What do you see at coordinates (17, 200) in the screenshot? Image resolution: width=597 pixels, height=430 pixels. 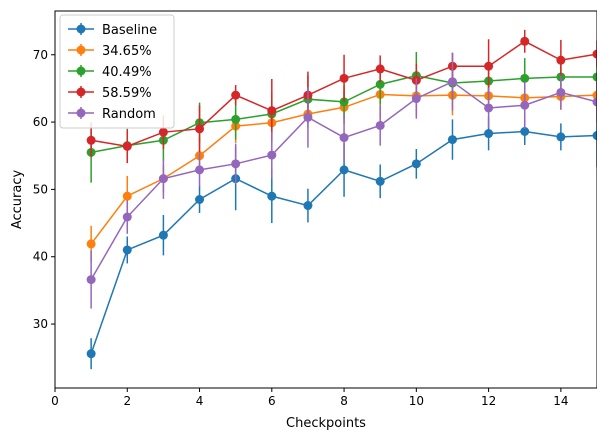 I see `y-axis-label: Accuracy` at bounding box center [17, 200].